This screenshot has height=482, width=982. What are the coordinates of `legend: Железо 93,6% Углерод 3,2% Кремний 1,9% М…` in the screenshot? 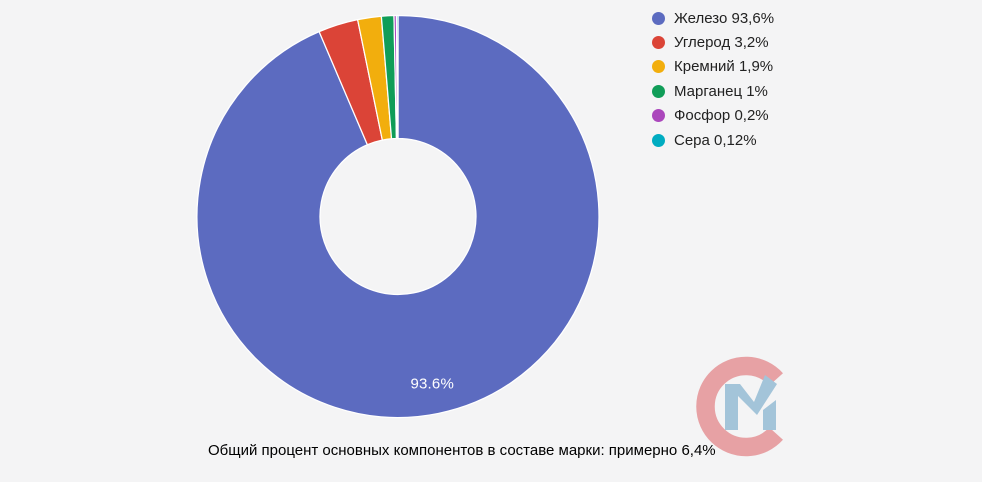 It's located at (713, 79).